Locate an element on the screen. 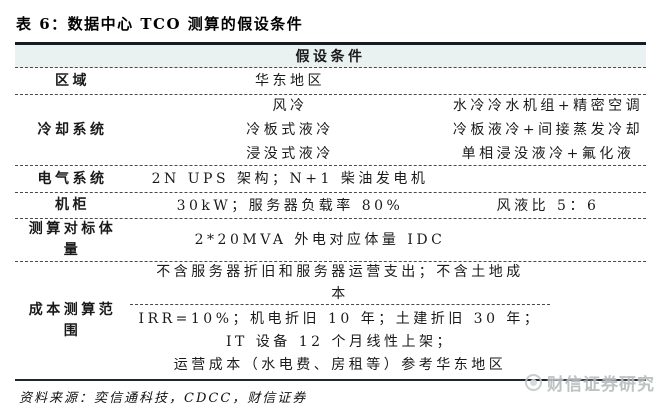  table-header-row: 假设条件 is located at coordinates (330, 56).